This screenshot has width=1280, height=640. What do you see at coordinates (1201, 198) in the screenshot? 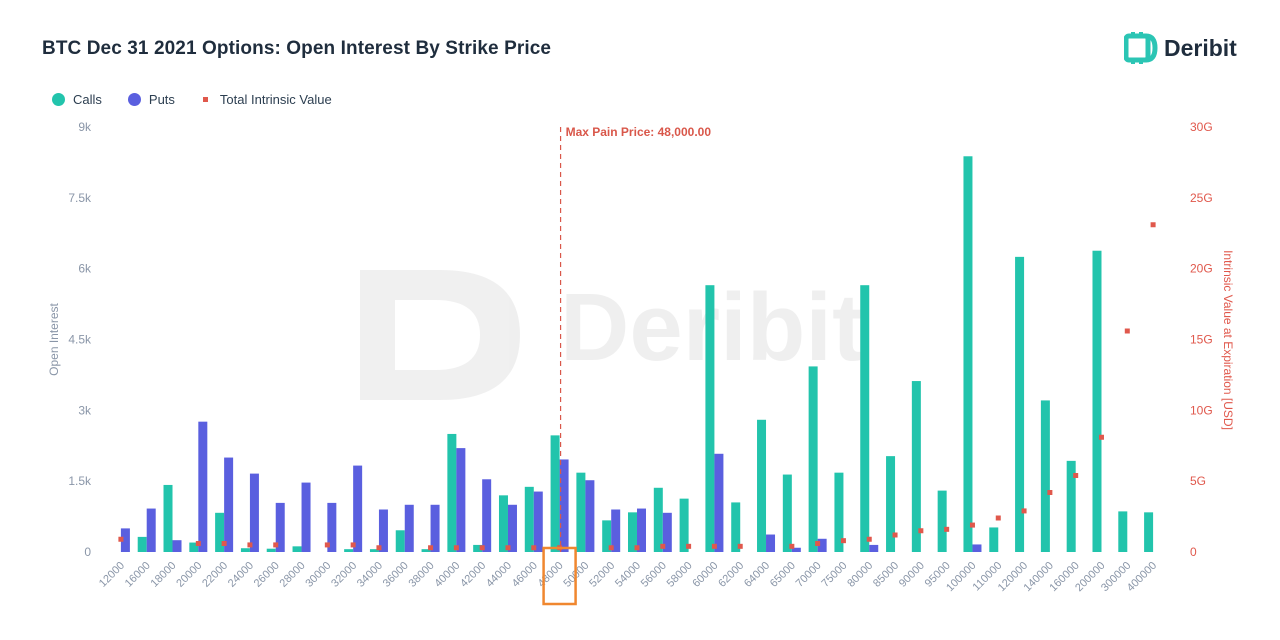
I see `y2-tick-label: 25G` at bounding box center [1201, 198].